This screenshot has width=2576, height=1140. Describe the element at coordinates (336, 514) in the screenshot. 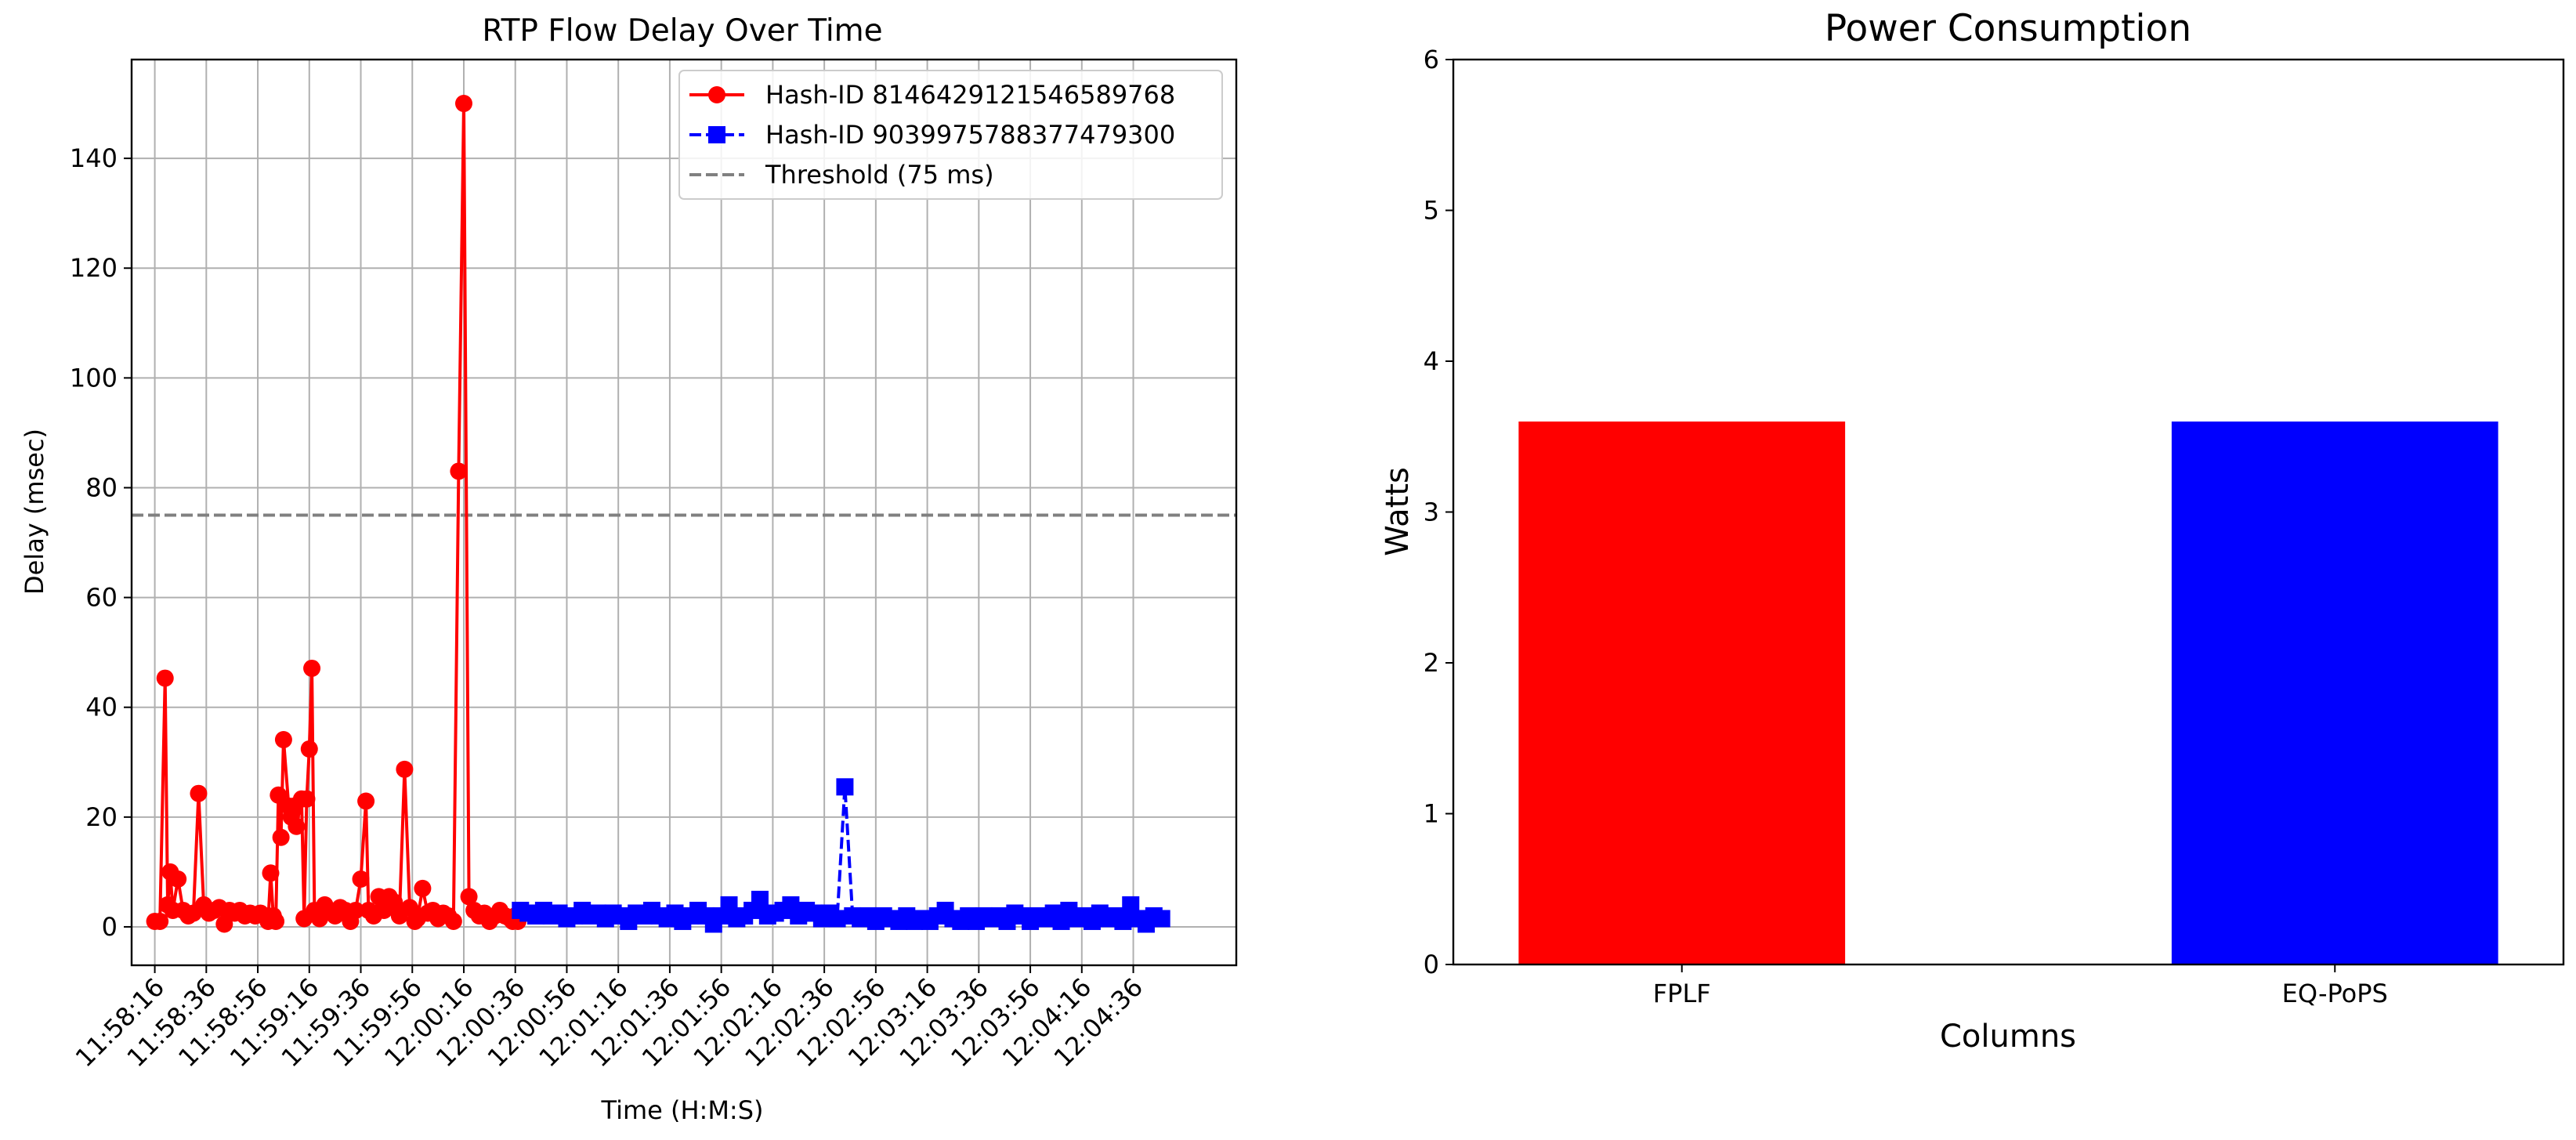

I see `series-line-red` at that location.